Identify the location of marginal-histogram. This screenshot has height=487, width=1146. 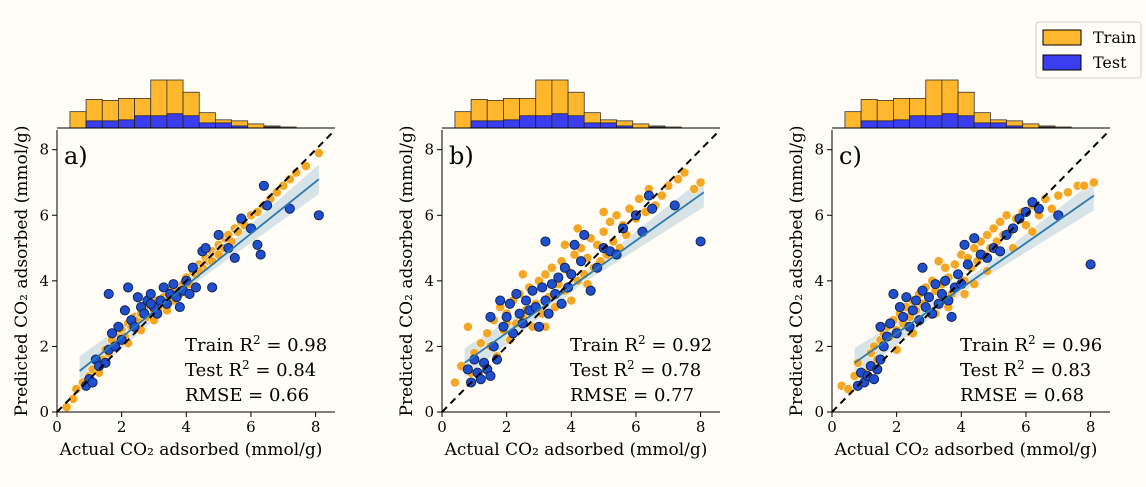
(971, 104).